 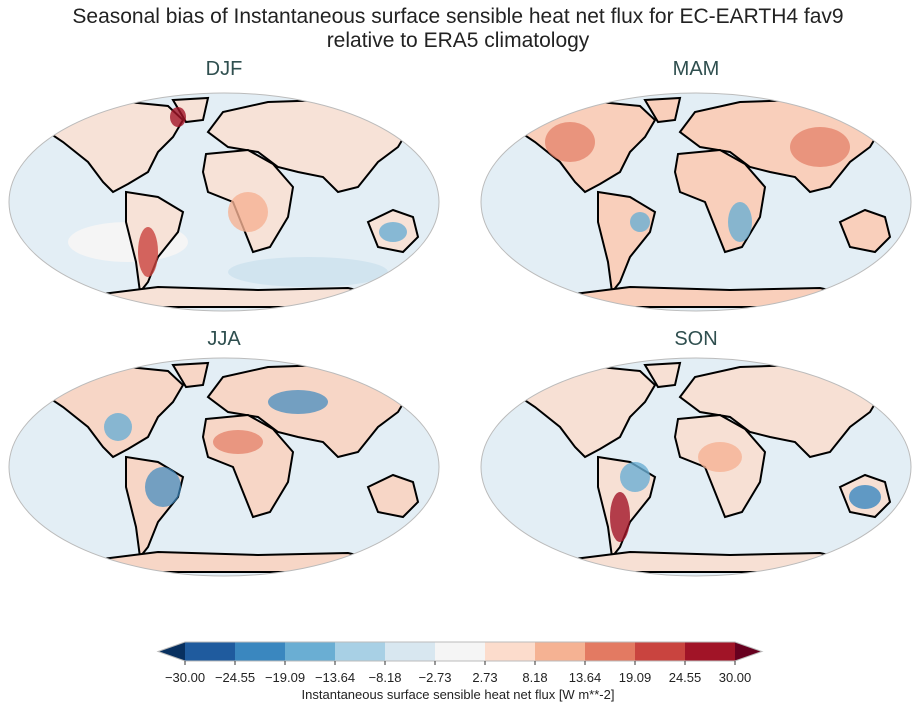 I want to click on colorbar-tick-label: −8.18, so click(x=385, y=677).